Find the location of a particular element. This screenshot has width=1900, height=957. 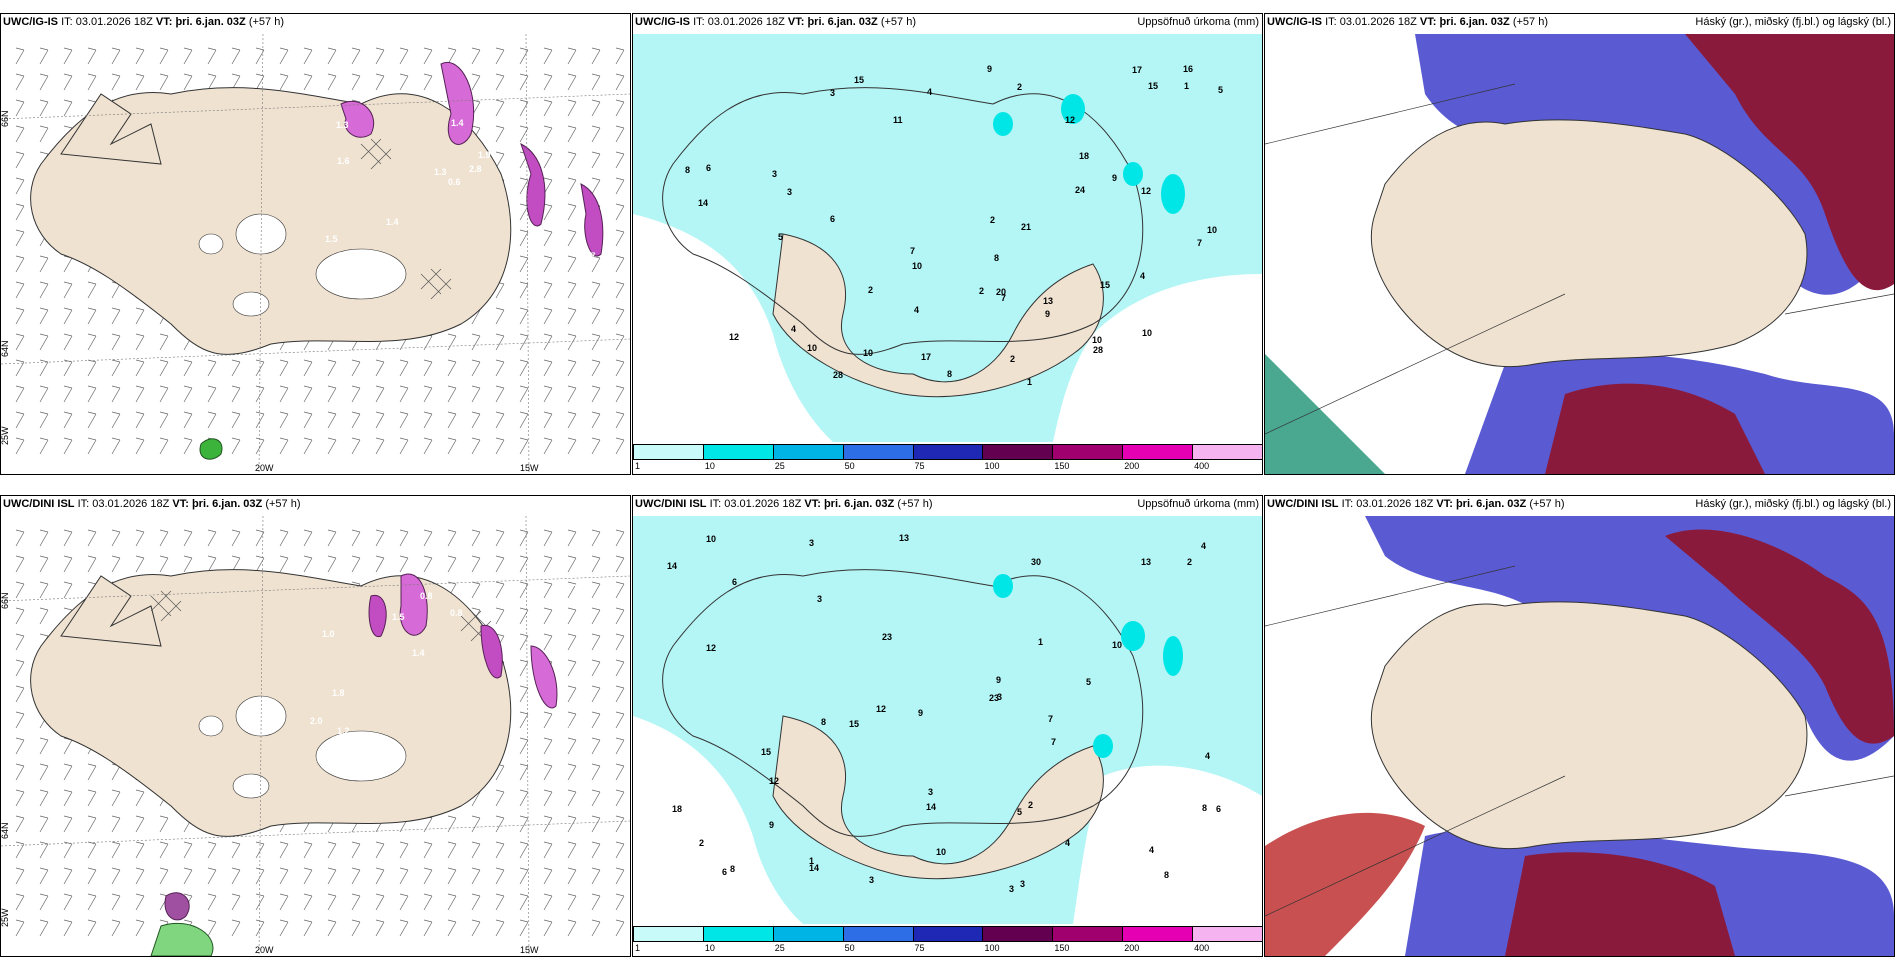

map-value-label: 5 is located at coordinates (1220, 90).